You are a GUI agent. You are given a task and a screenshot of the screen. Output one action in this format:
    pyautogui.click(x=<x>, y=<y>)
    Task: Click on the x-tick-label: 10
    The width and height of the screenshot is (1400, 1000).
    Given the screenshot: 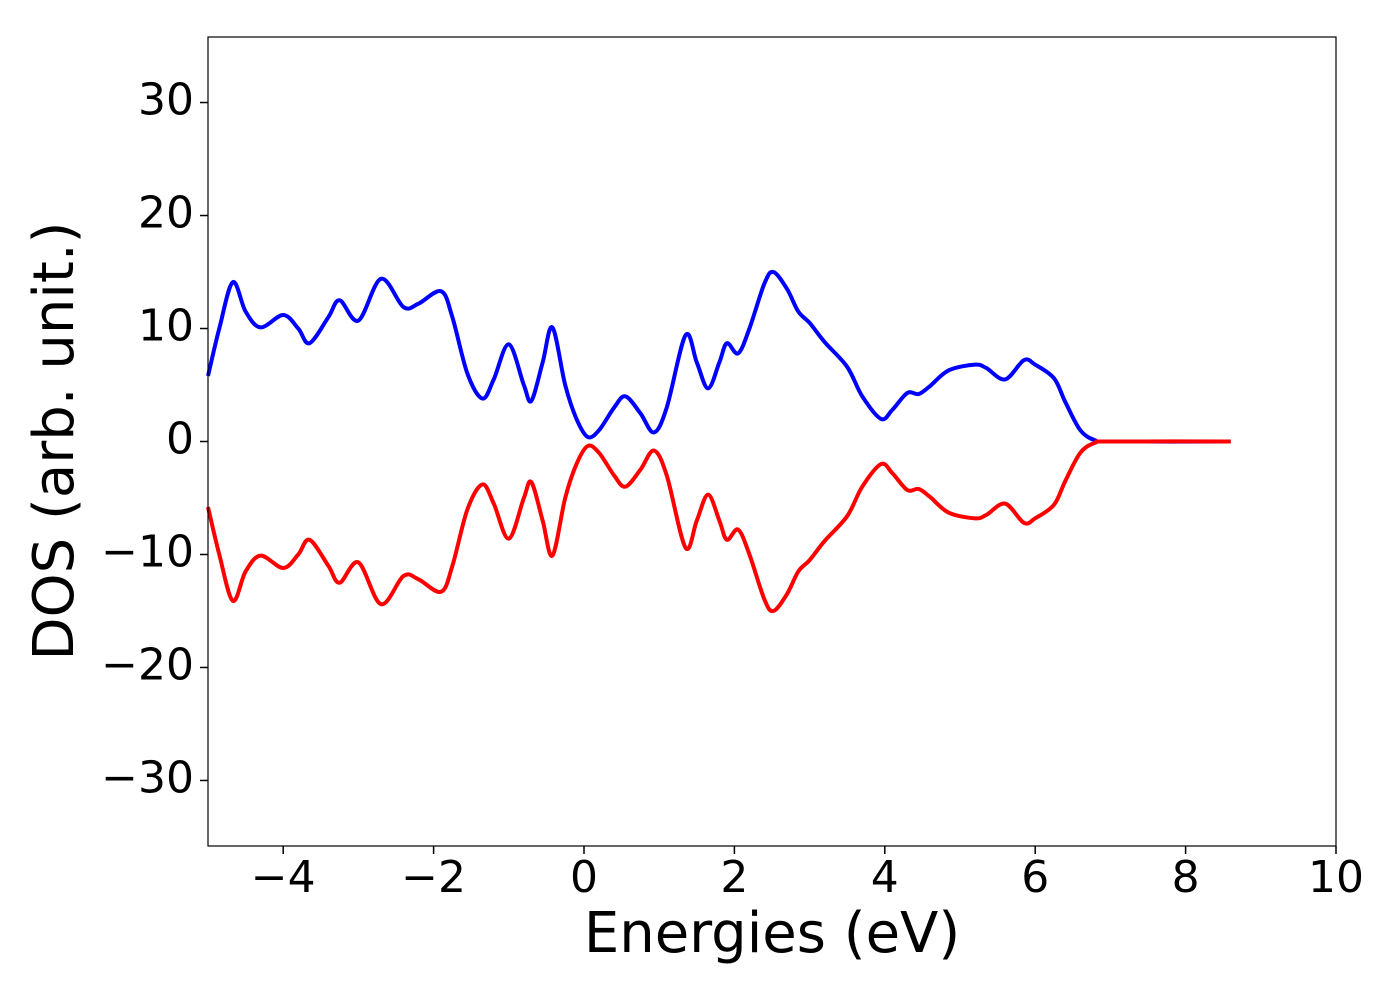 What is the action you would take?
    pyautogui.click(x=1336, y=877)
    